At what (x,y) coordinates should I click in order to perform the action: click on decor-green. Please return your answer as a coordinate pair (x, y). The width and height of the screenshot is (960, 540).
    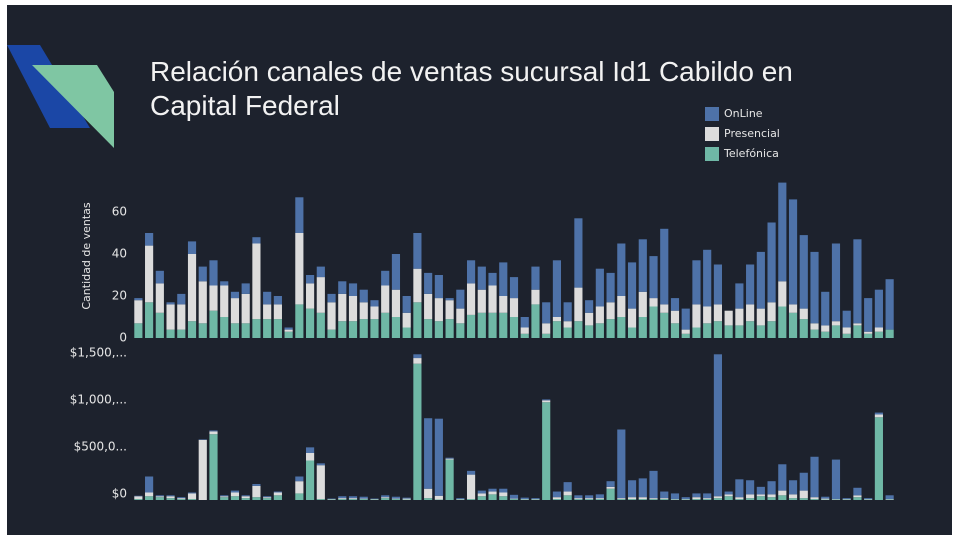
    Looking at the image, I should click on (73, 106).